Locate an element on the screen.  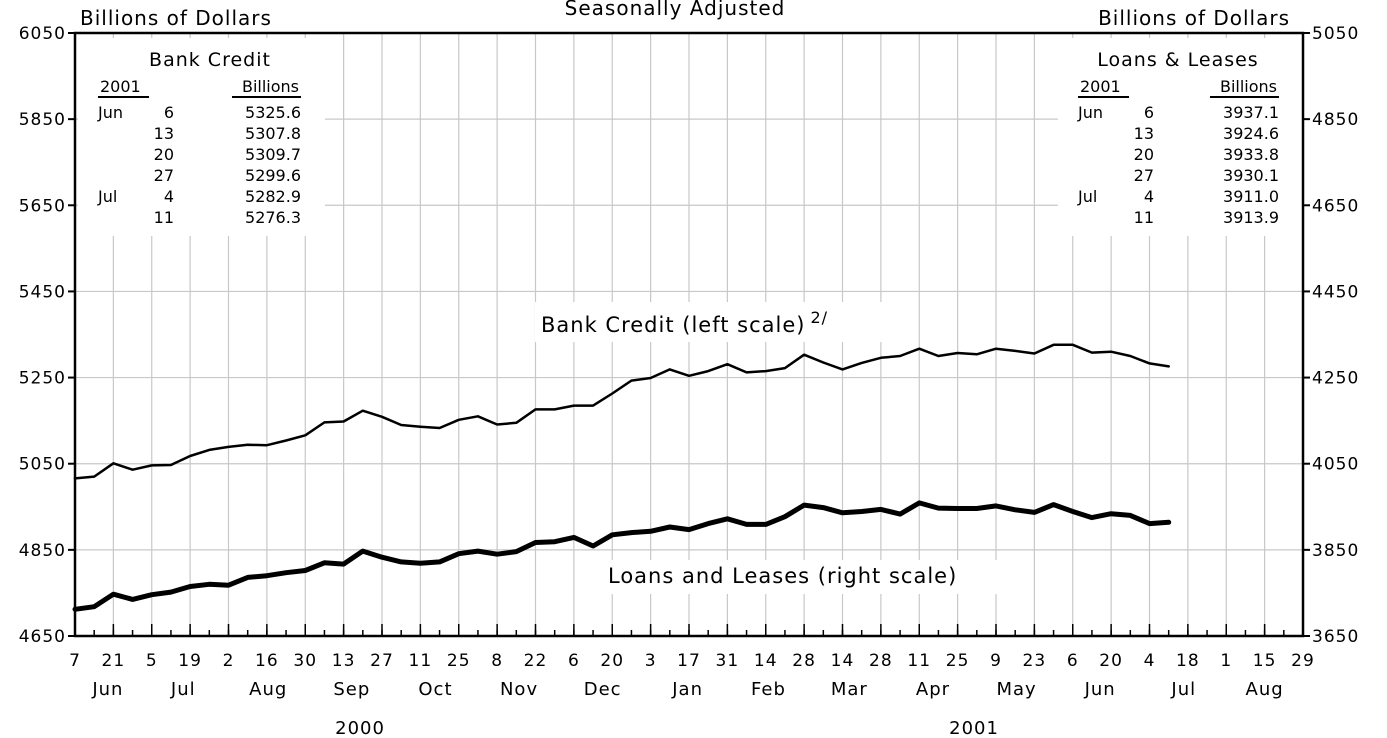
bank-credit-table-bg is located at coordinates (201, 137).